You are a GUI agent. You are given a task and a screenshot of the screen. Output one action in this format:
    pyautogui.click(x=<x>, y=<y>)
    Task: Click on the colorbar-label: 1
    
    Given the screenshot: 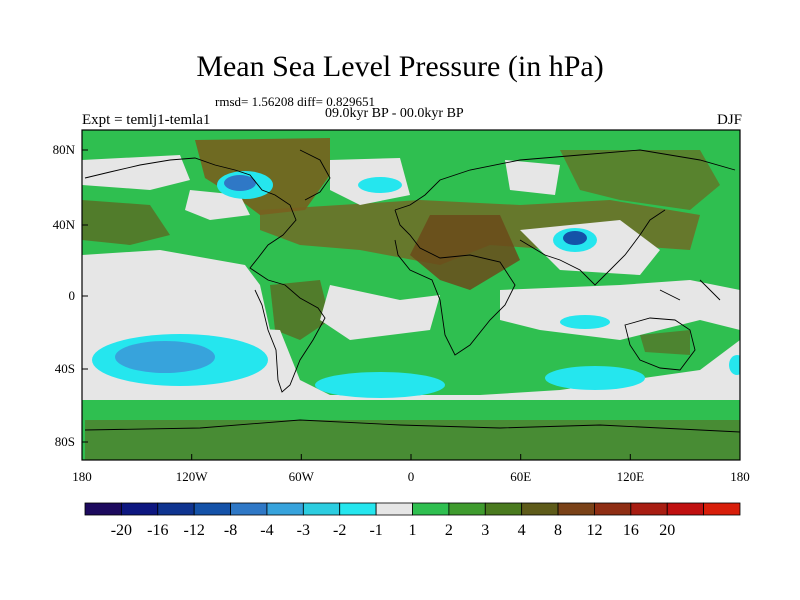 What is the action you would take?
    pyautogui.click(x=413, y=530)
    